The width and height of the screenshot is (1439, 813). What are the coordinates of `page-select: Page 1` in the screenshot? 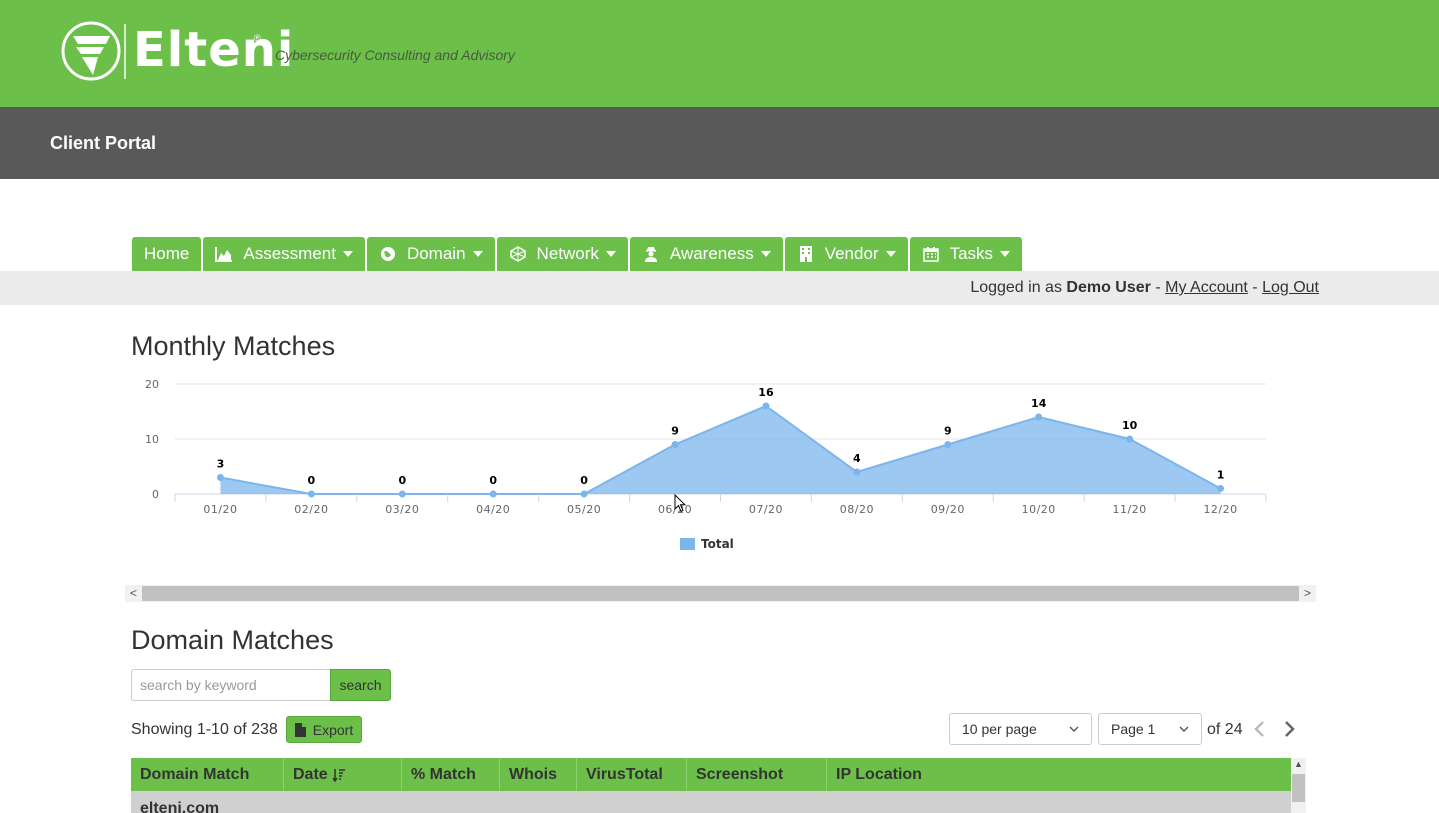 It's located at (1150, 729).